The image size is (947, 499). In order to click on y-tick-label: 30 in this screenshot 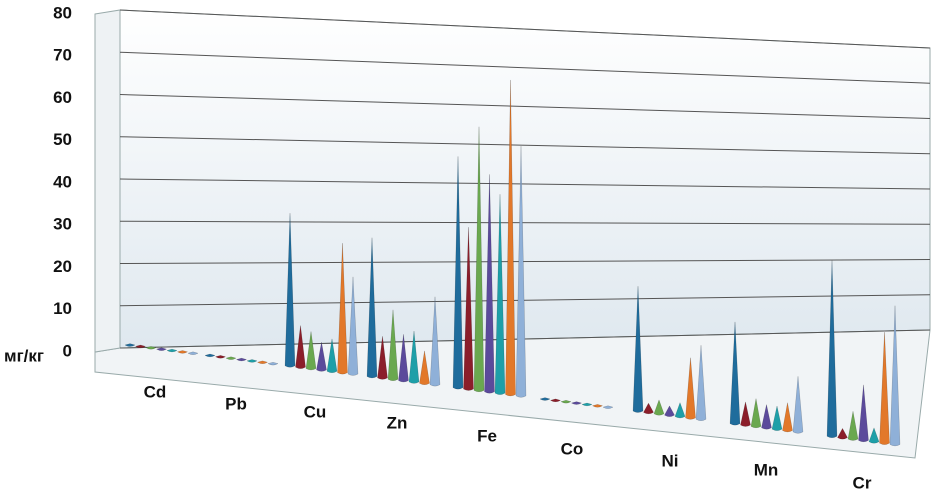, I will do `click(62, 224)`.